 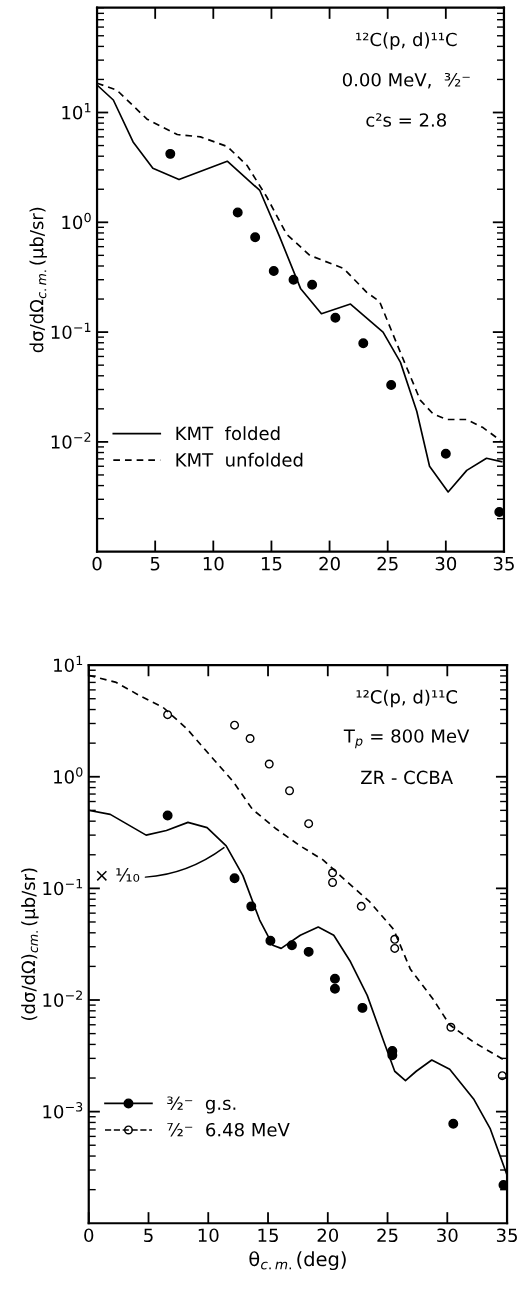 What do you see at coordinates (30, 944) in the screenshot?
I see `y-axis-title: (dσ/dΩ)$_{cm.}$(μb/sr)` at bounding box center [30, 944].